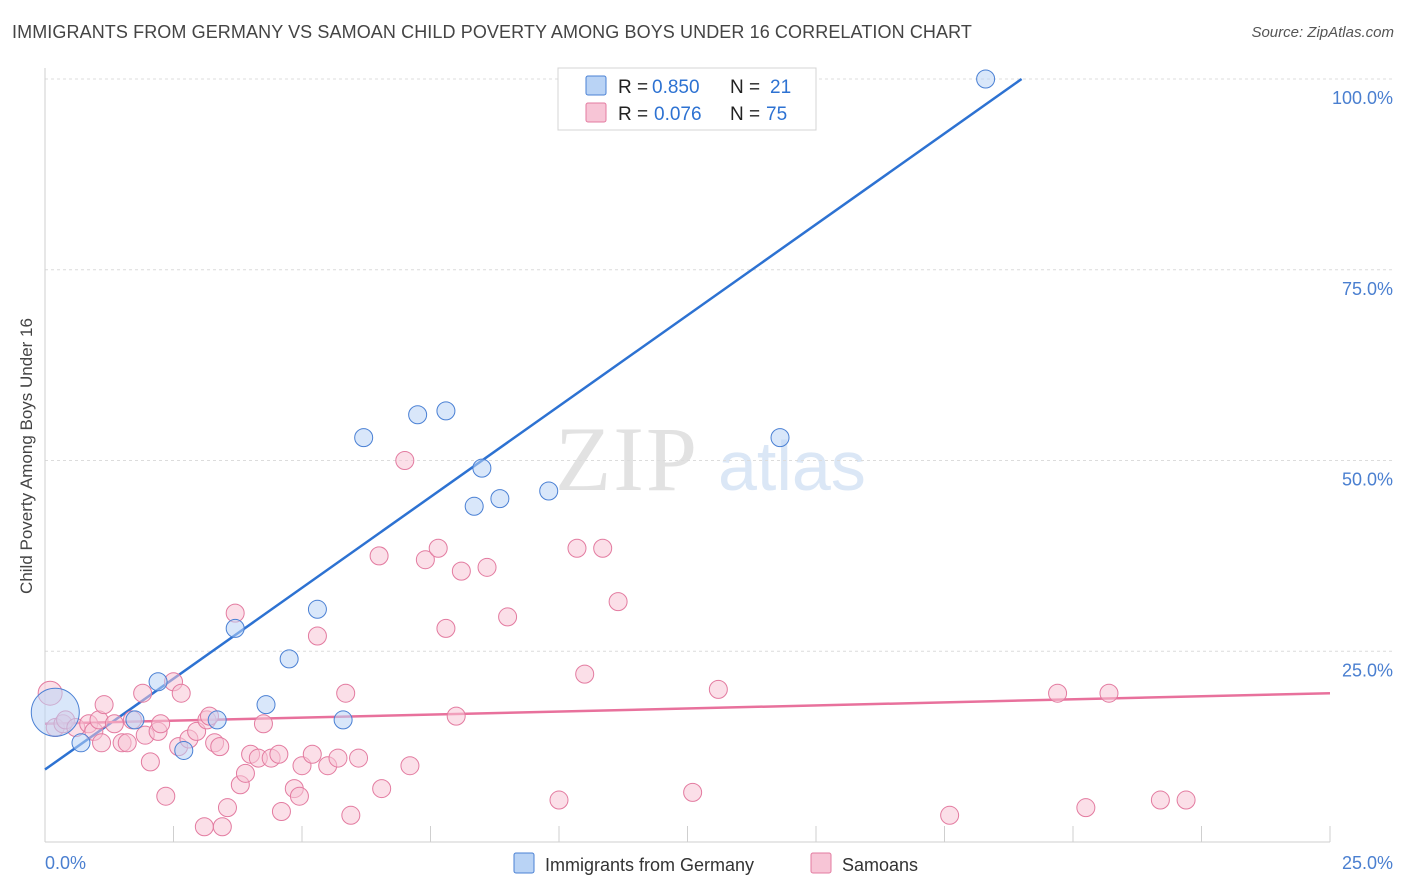 The width and height of the screenshot is (1406, 892). Describe the element at coordinates (633, 87) in the screenshot. I see `legend-r-label-germany: R =` at that location.